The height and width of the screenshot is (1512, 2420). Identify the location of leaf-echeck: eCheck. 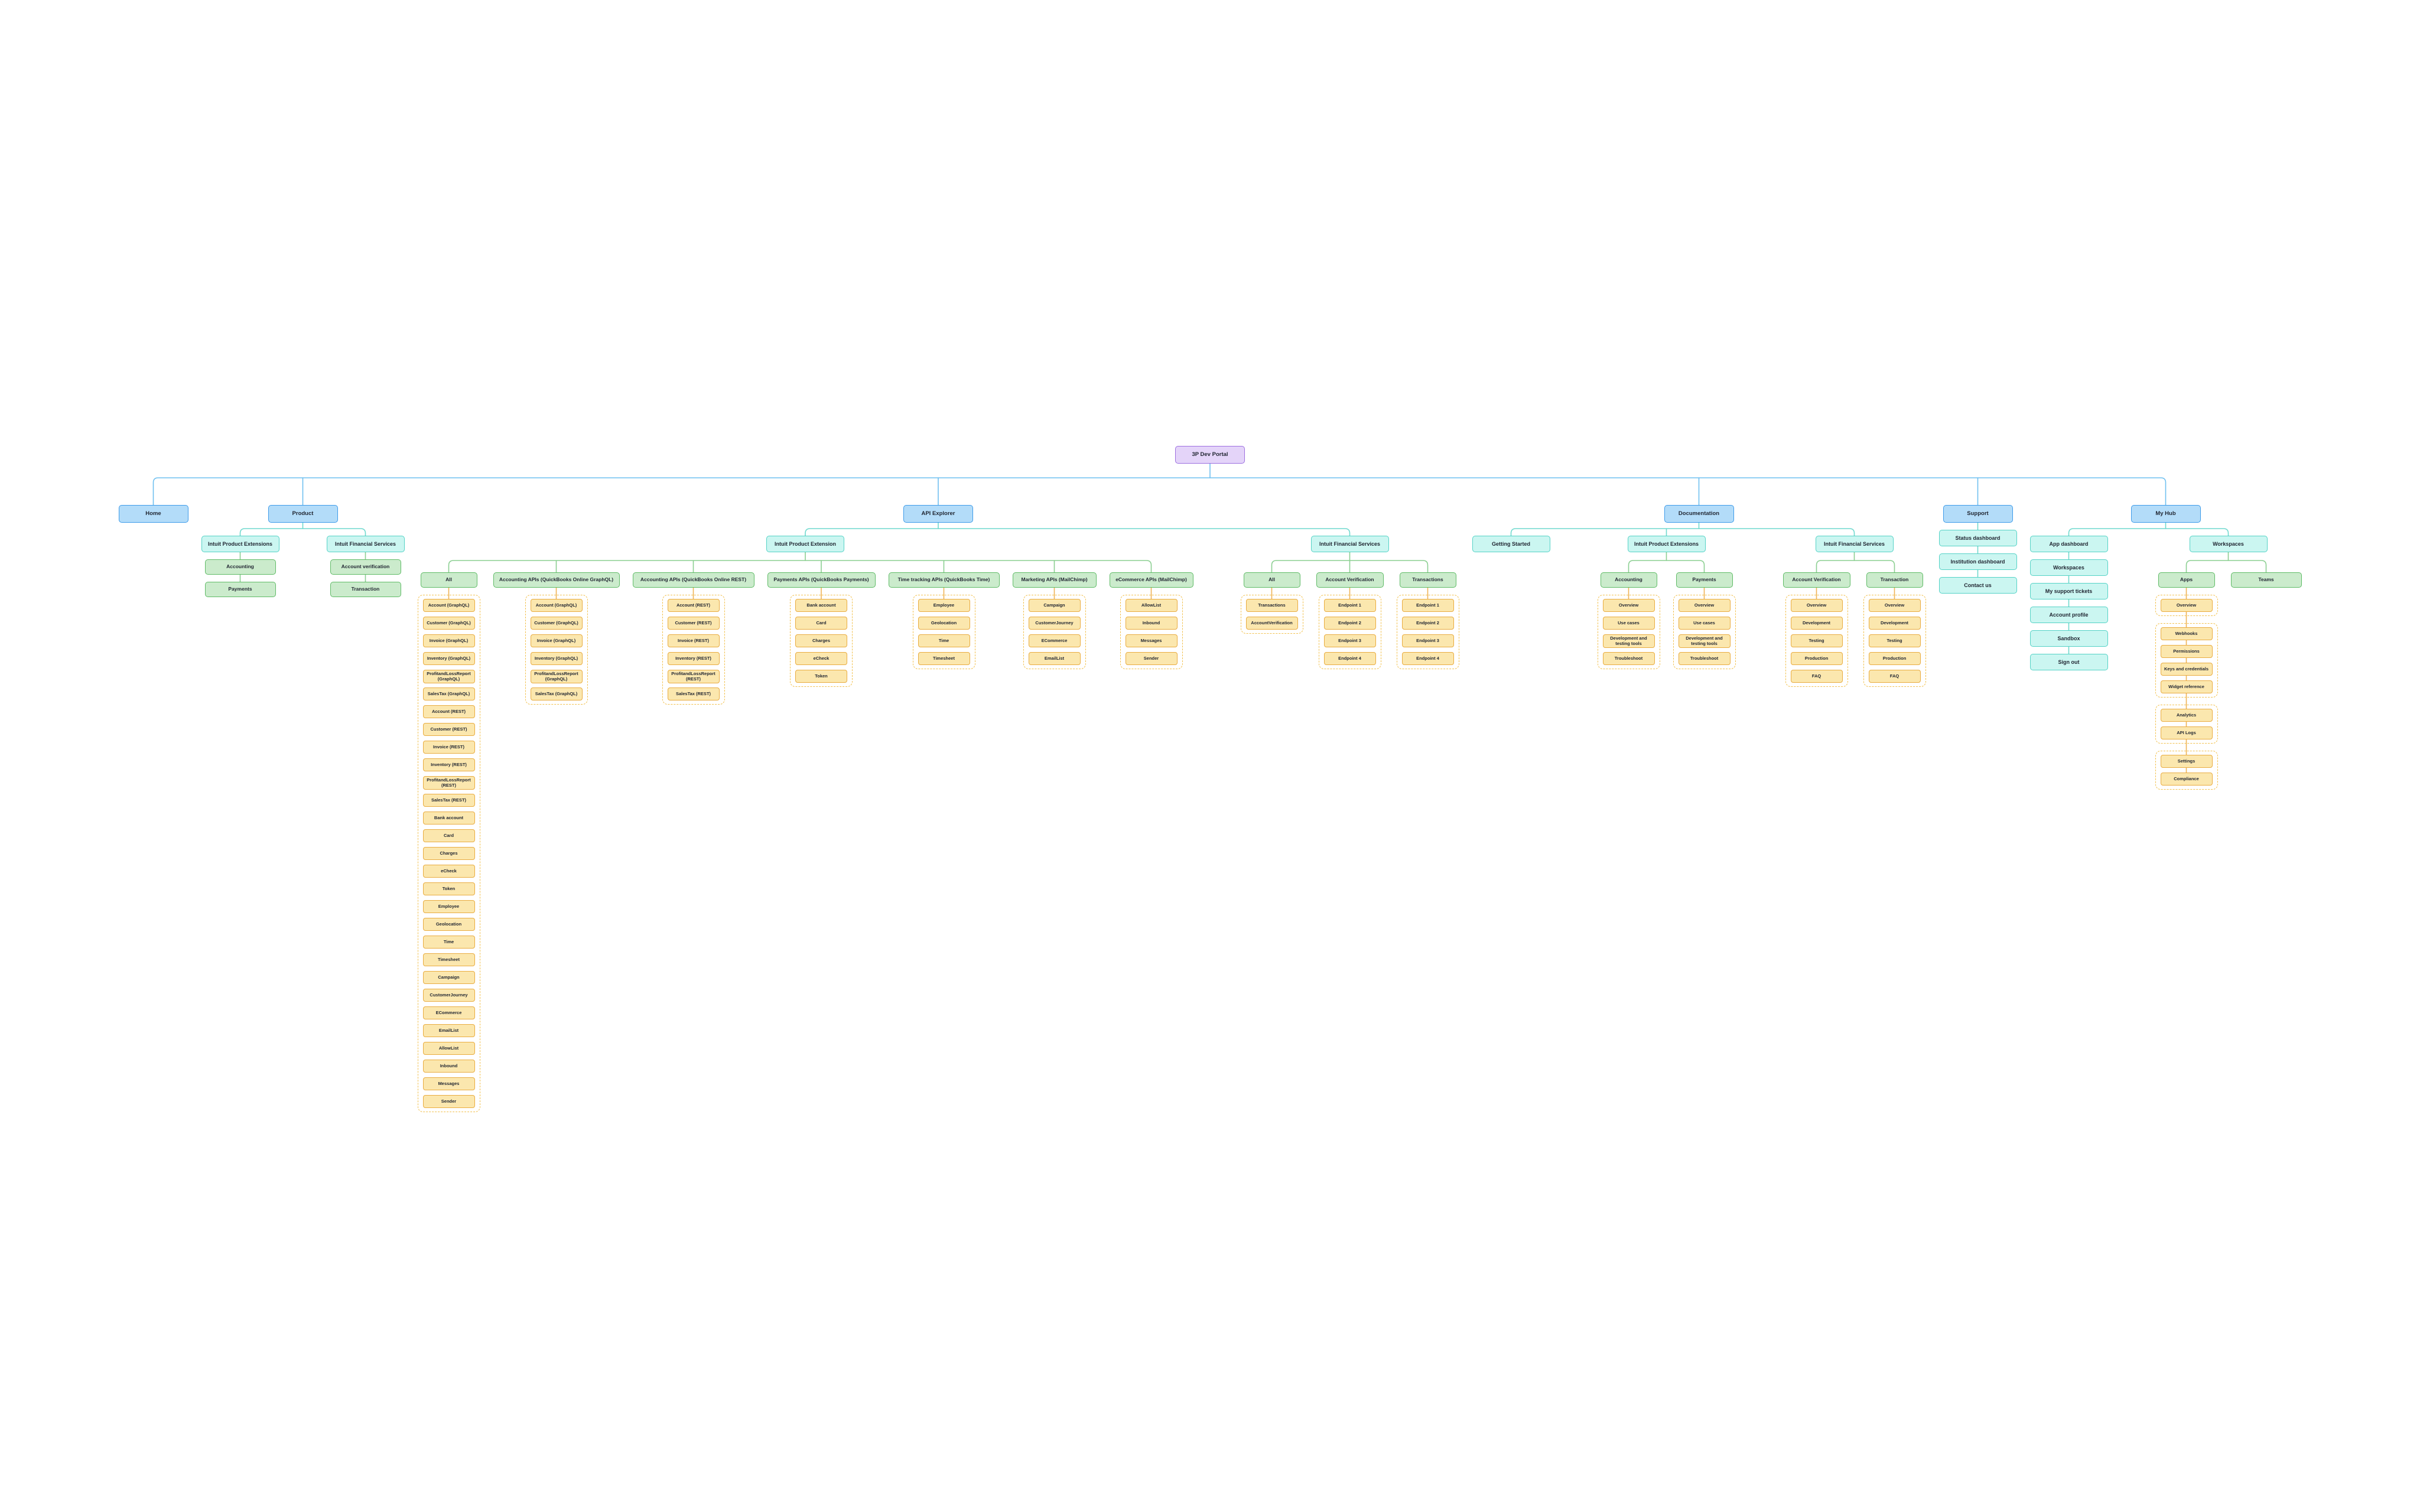
(821, 658).